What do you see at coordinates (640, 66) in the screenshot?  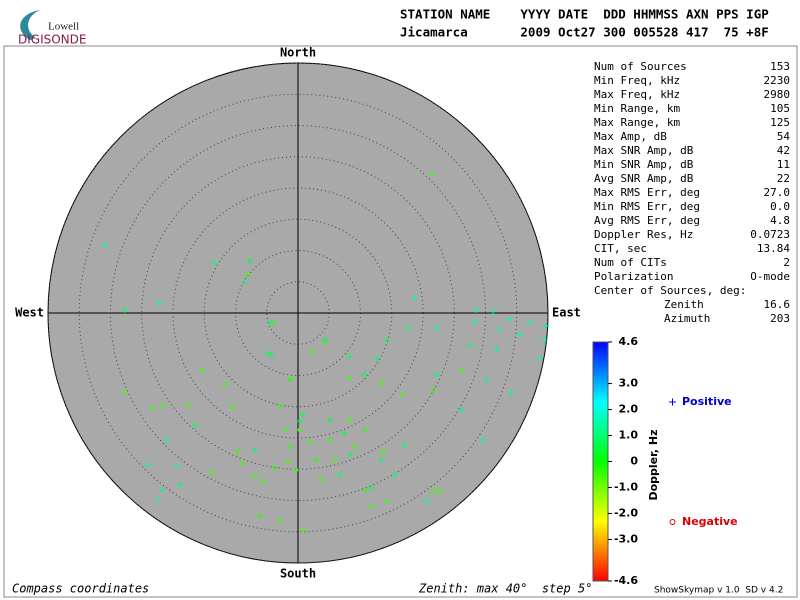 I see `stat-label: Num of Sources` at bounding box center [640, 66].